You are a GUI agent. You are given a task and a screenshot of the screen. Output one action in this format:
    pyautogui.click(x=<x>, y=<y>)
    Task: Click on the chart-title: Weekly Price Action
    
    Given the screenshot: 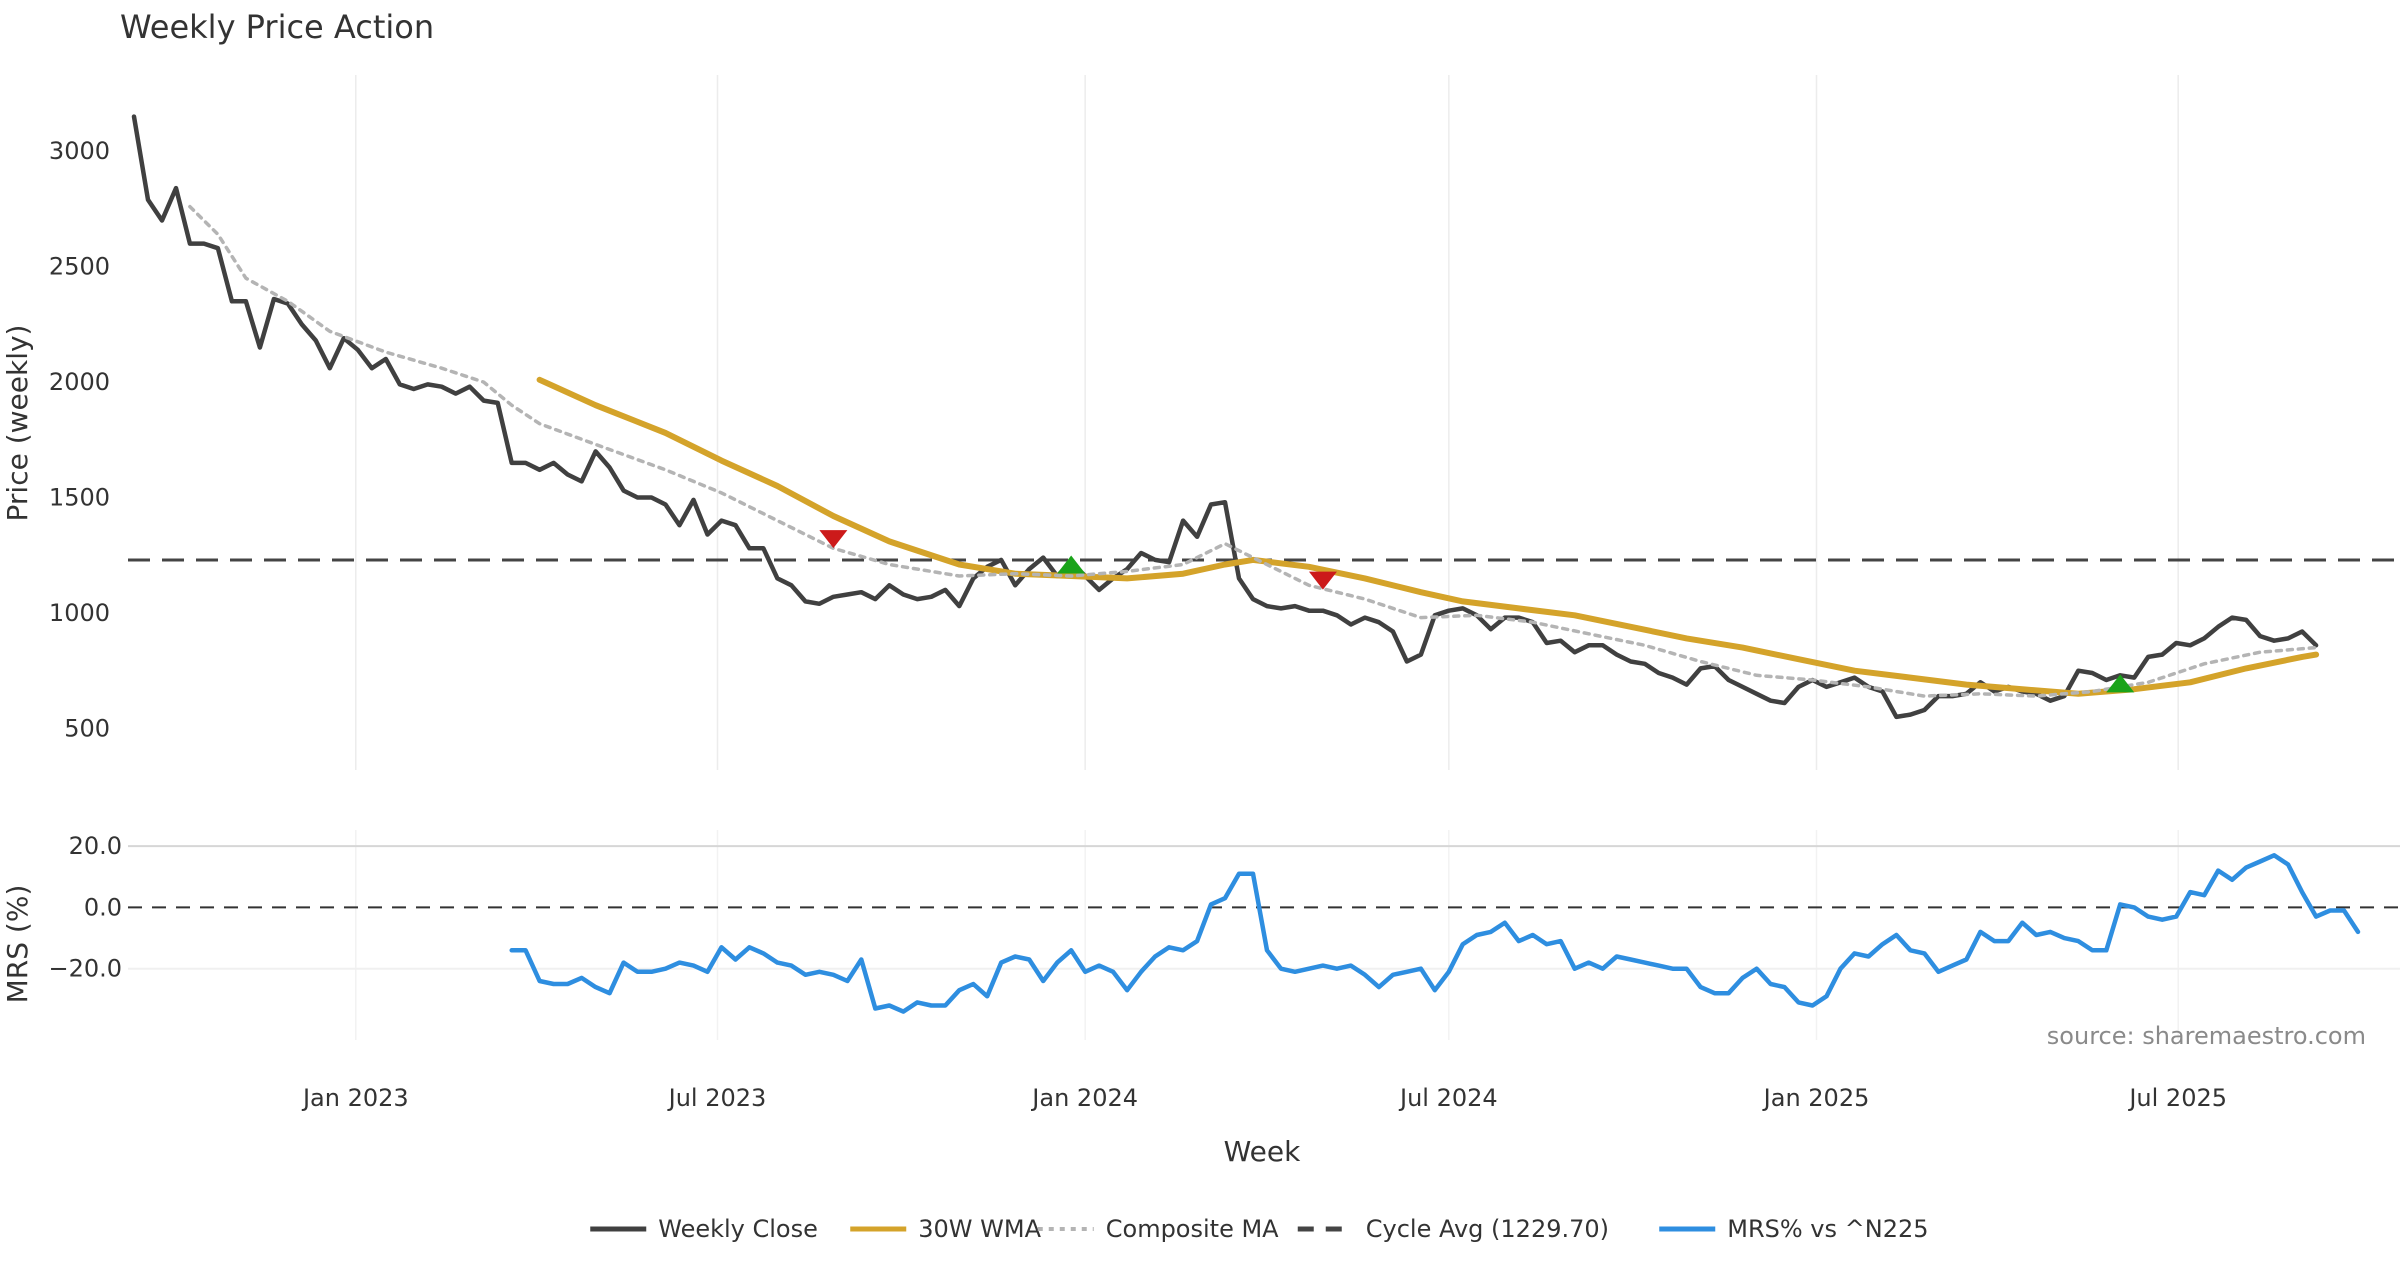 What is the action you would take?
    pyautogui.click(x=277, y=27)
    